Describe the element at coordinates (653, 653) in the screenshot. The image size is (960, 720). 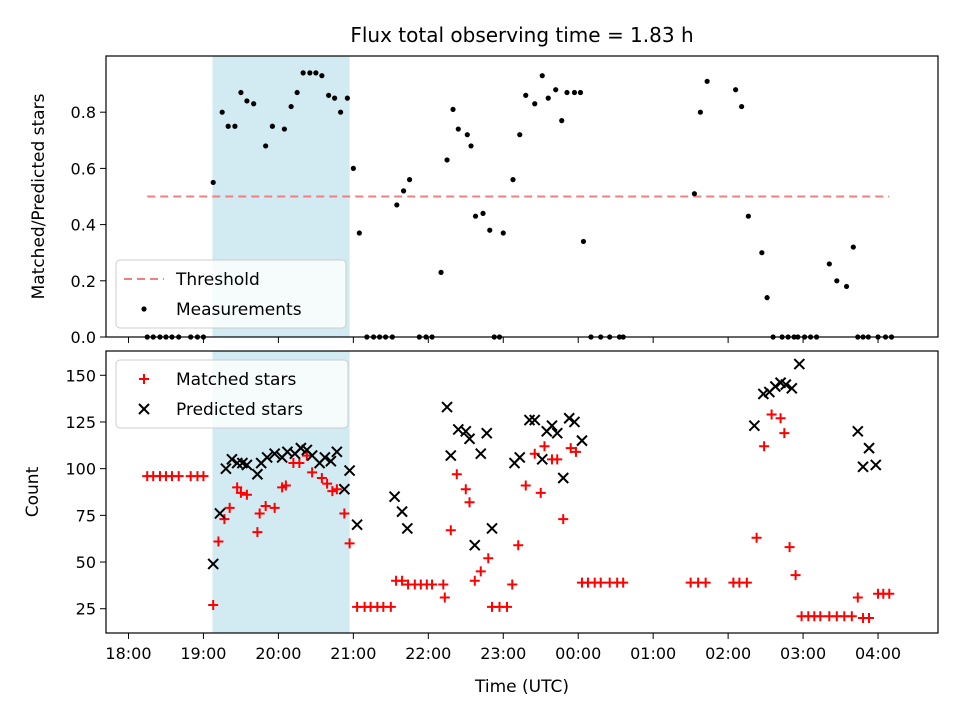
I see `x-tick-label: 01:00` at that location.